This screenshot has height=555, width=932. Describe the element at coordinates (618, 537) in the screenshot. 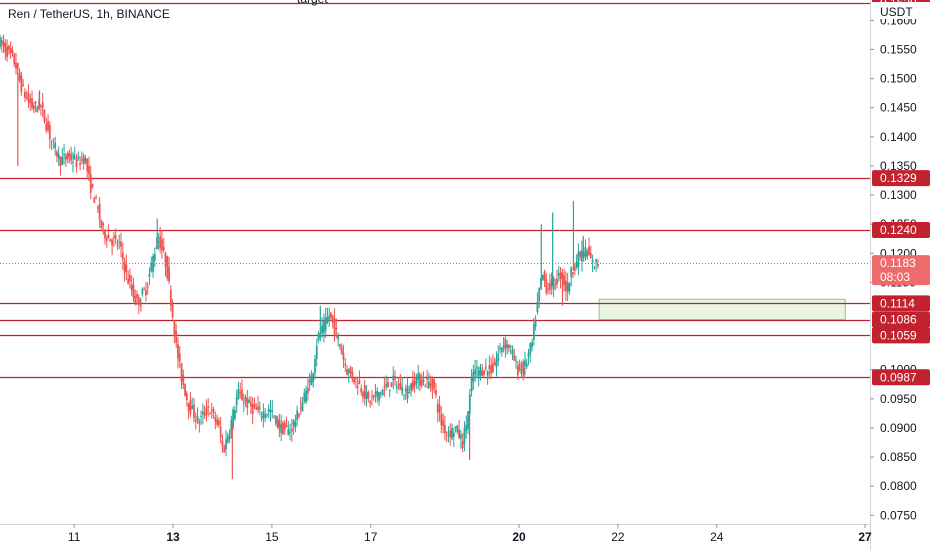

I see `x-tick-label: 22` at that location.